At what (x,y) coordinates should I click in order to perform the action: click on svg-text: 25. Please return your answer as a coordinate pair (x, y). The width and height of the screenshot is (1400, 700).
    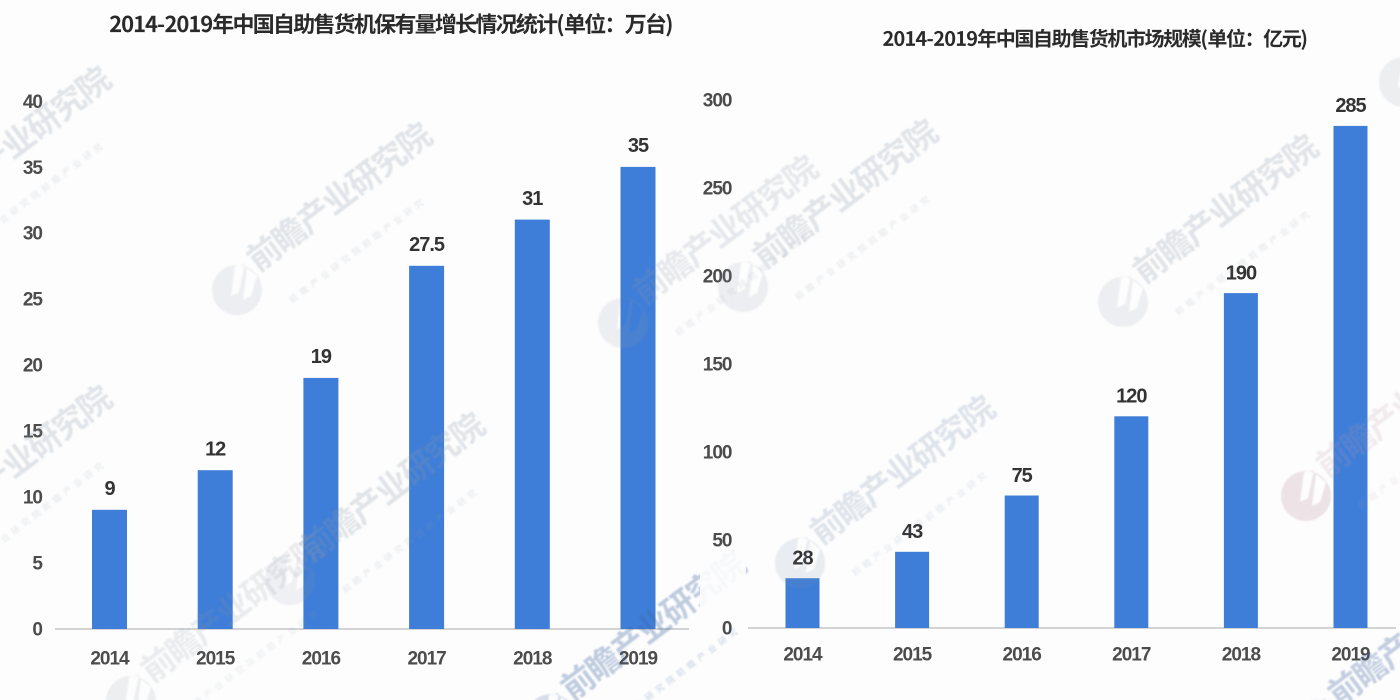
    Looking at the image, I should click on (33, 300).